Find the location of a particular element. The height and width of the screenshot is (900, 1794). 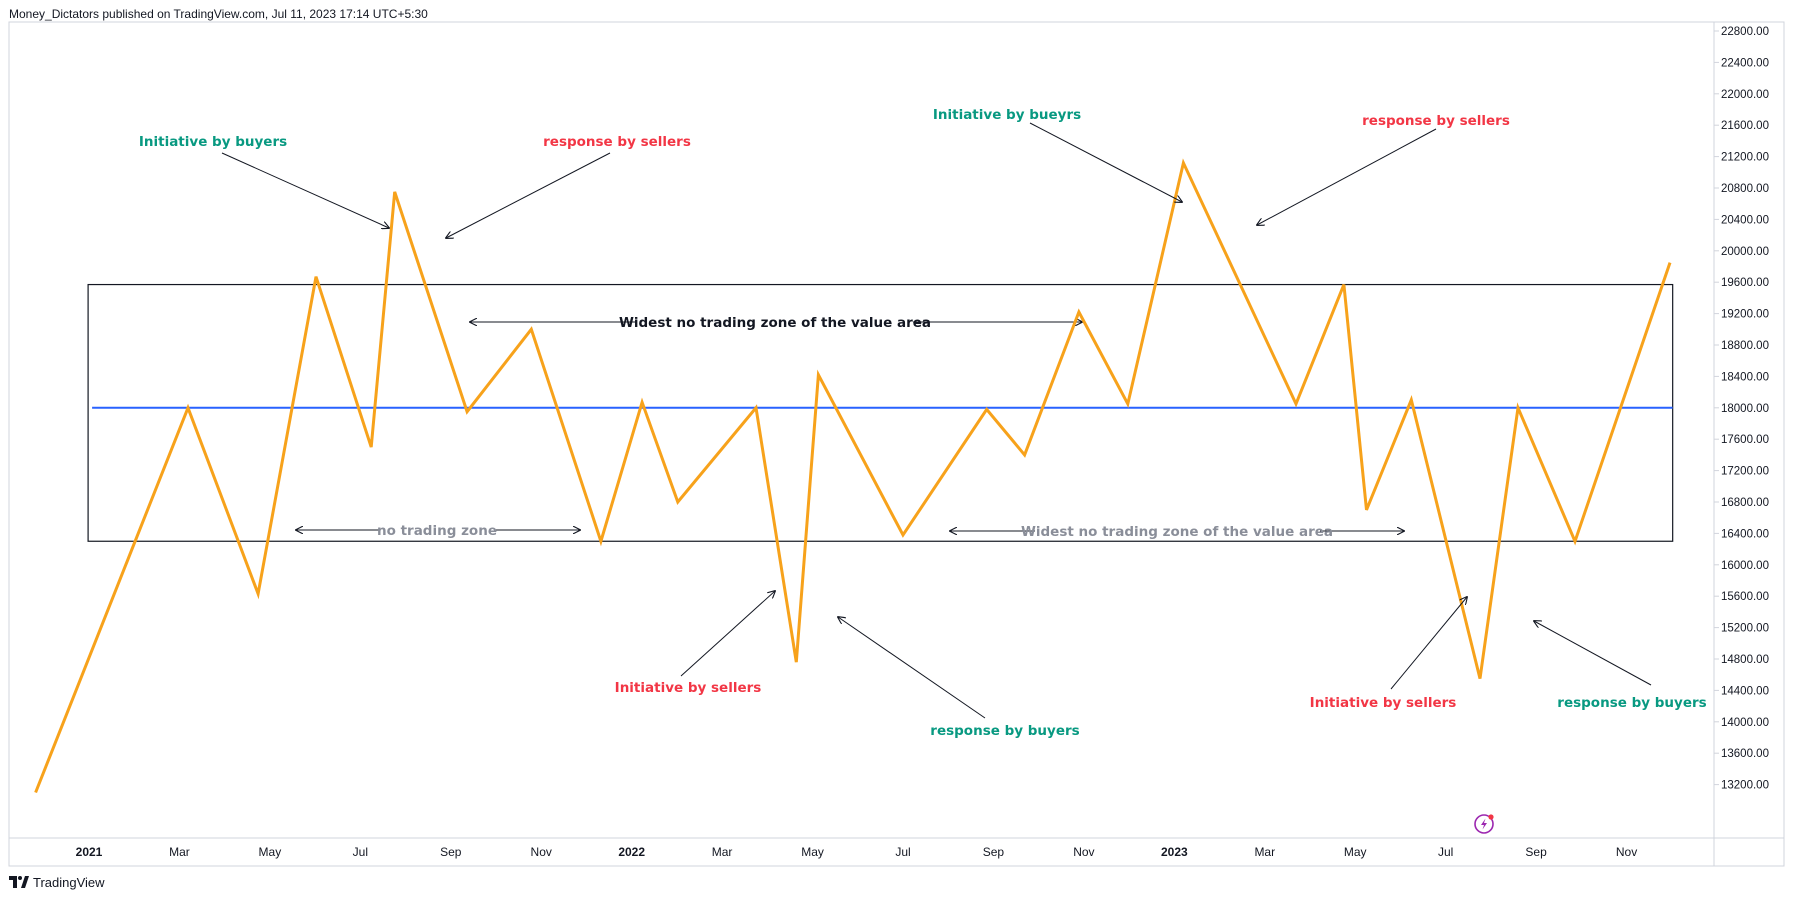

price-tick-label: 20400.00 is located at coordinates (1745, 220).